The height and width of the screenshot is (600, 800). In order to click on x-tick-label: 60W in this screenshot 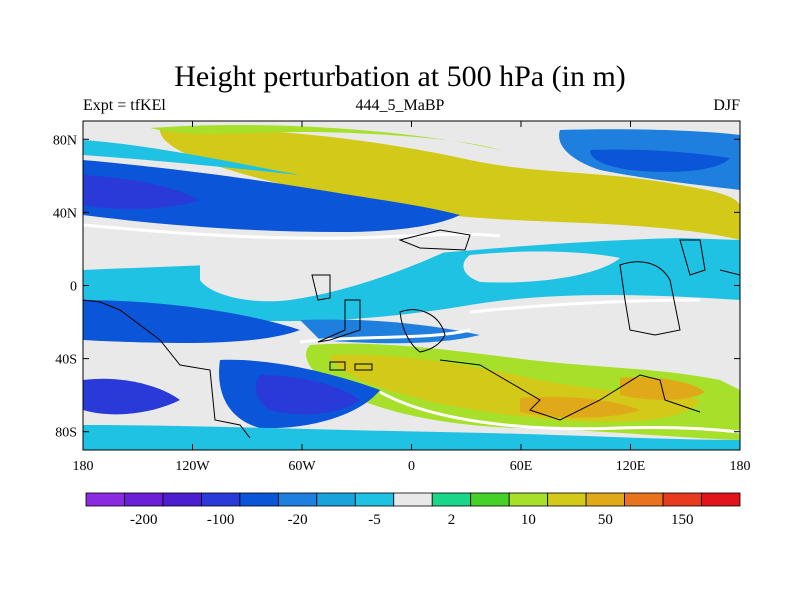, I will do `click(302, 466)`.